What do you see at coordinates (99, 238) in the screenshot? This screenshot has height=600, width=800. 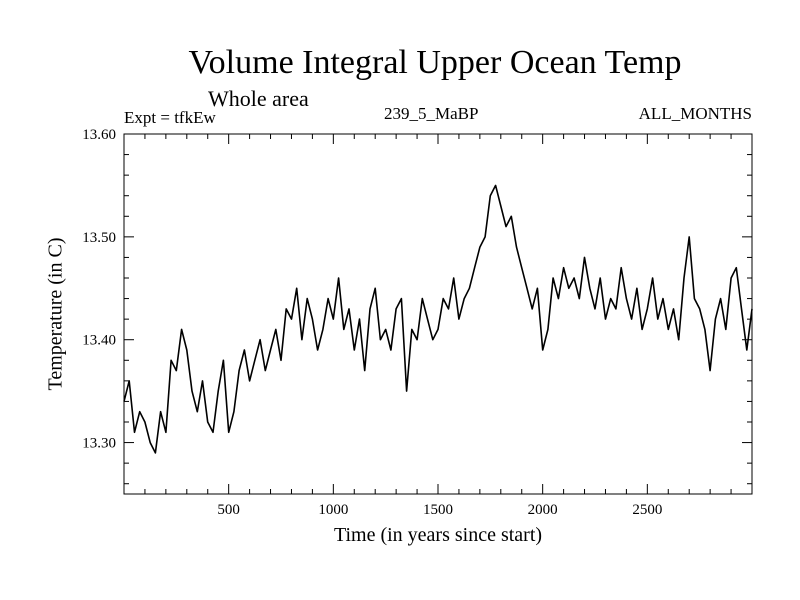 I see `y-tick-label: 13.50` at bounding box center [99, 238].